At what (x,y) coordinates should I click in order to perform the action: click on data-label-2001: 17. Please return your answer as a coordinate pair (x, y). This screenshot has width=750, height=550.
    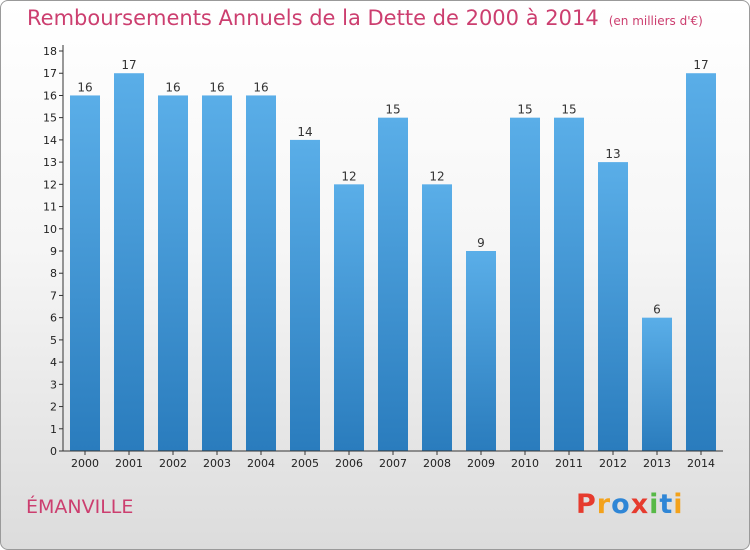
    Looking at the image, I should click on (128, 65).